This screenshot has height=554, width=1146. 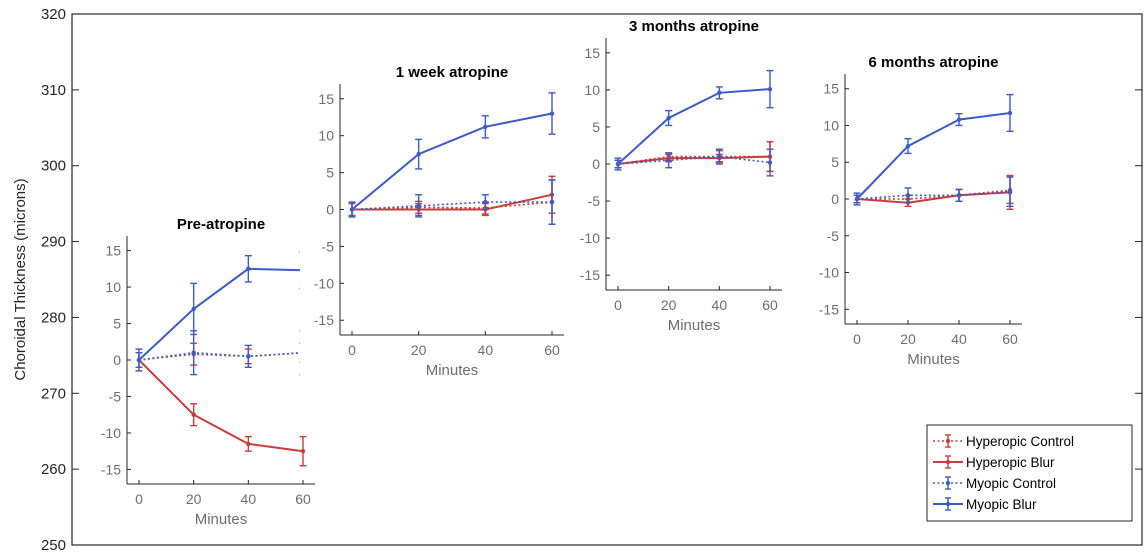 What do you see at coordinates (53, 469) in the screenshot?
I see `main-ytick-label: 260` at bounding box center [53, 469].